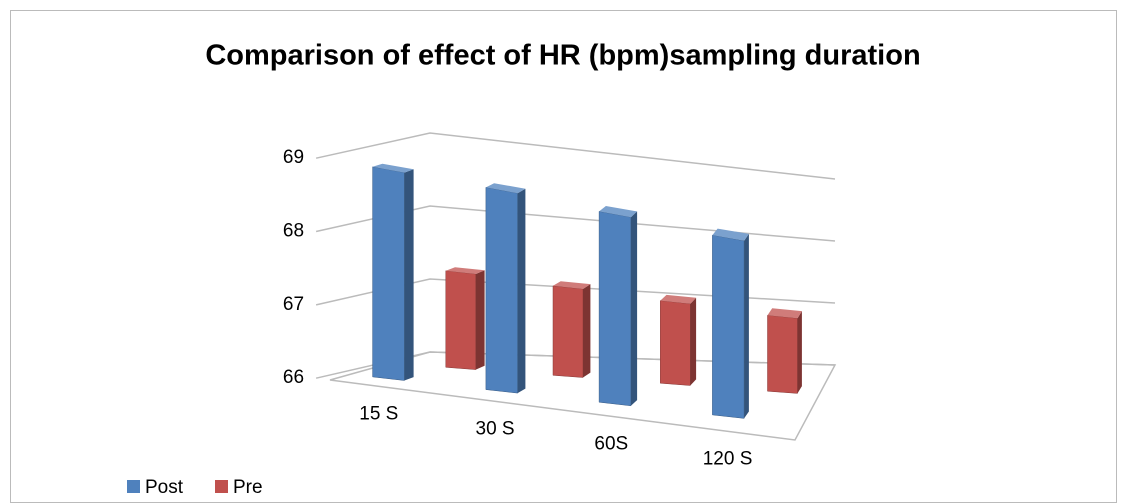 This screenshot has height=503, width=1127. I want to click on x-tick-label: 60S, so click(611, 443).